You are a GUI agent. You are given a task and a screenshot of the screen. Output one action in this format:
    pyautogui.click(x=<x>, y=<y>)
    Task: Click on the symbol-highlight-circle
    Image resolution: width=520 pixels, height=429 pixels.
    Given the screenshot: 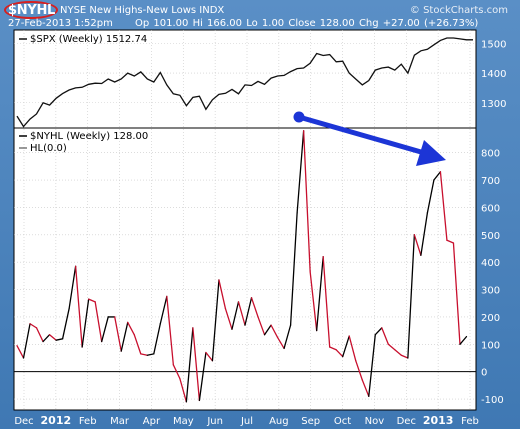 What is the action you would take?
    pyautogui.click(x=31, y=10)
    